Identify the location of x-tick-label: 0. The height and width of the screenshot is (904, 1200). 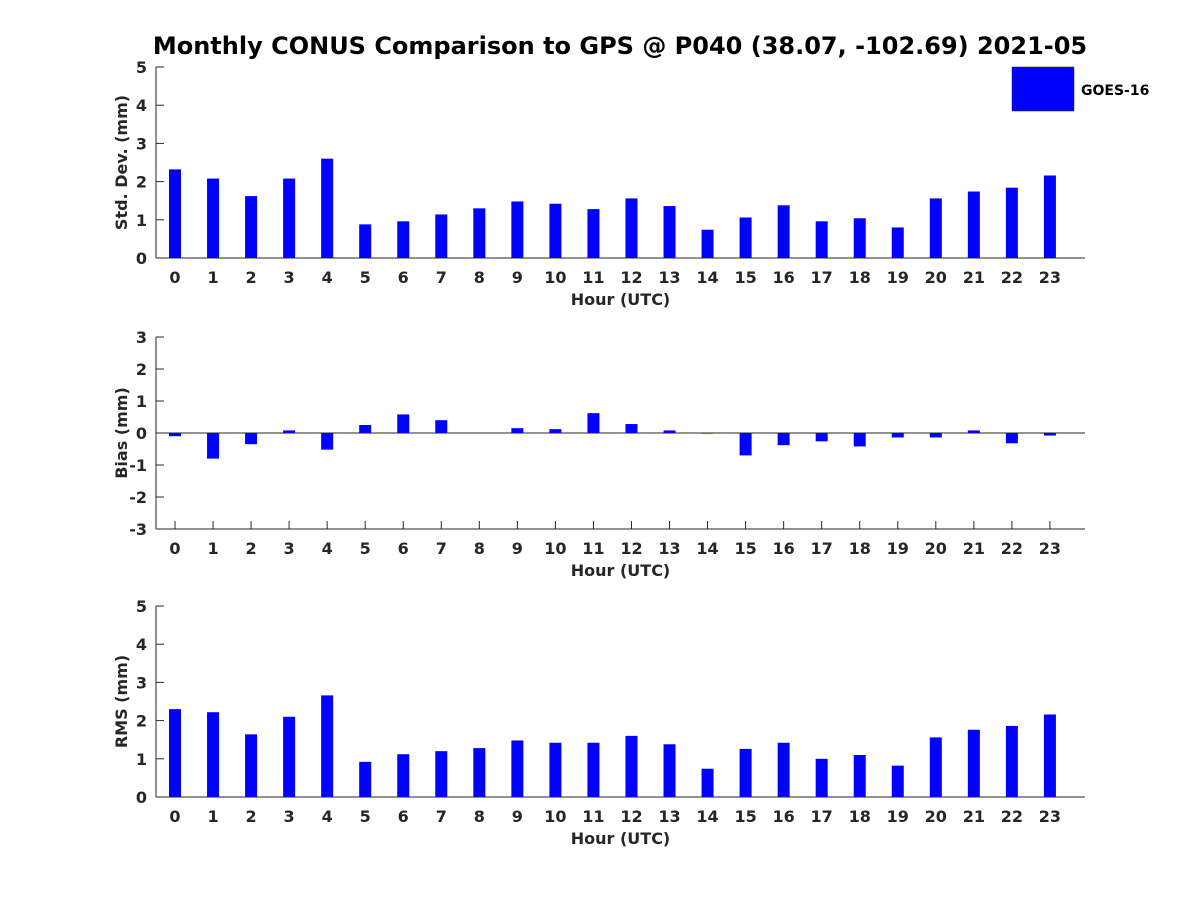
(174, 277).